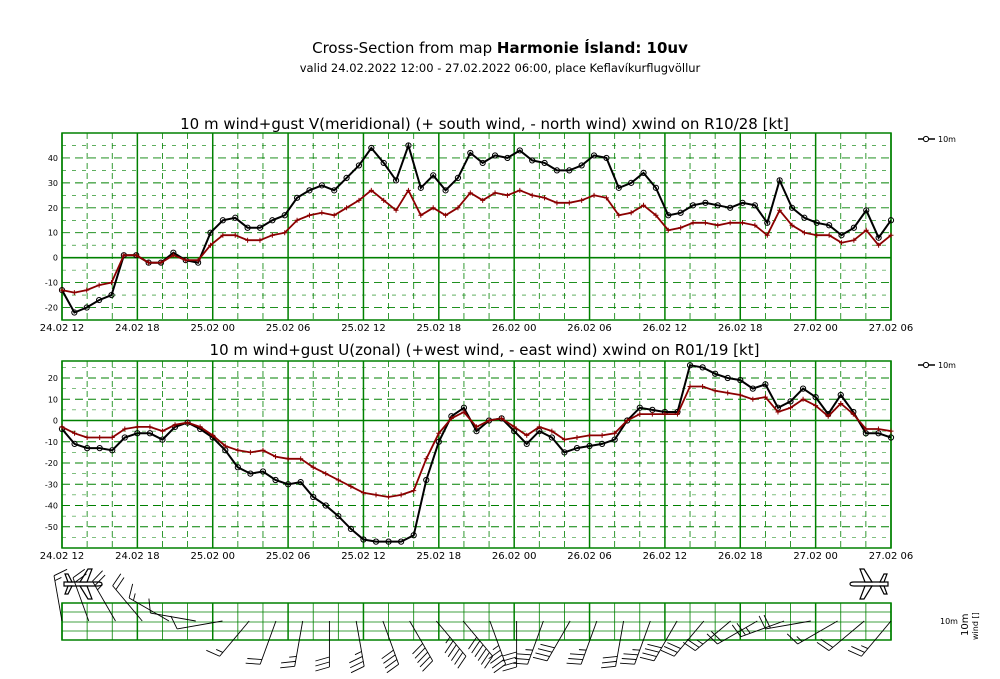 The height and width of the screenshot is (679, 1000). What do you see at coordinates (83, 584) in the screenshot?
I see `airplane-body` at bounding box center [83, 584].